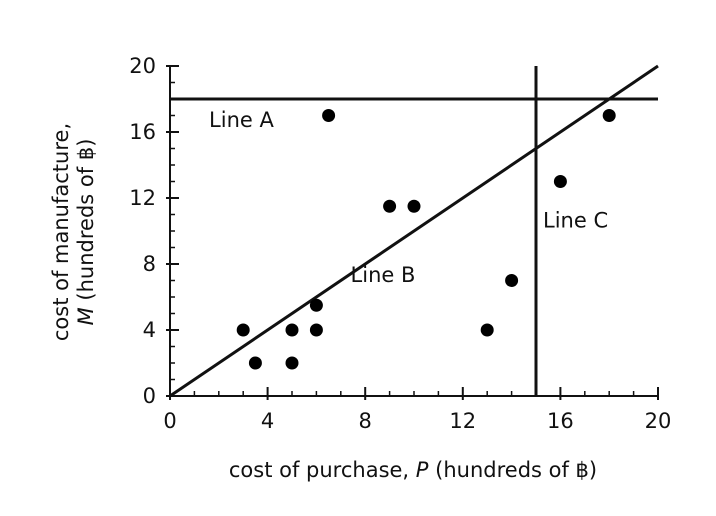  I want to click on line-c-label: Line C, so click(575, 221).